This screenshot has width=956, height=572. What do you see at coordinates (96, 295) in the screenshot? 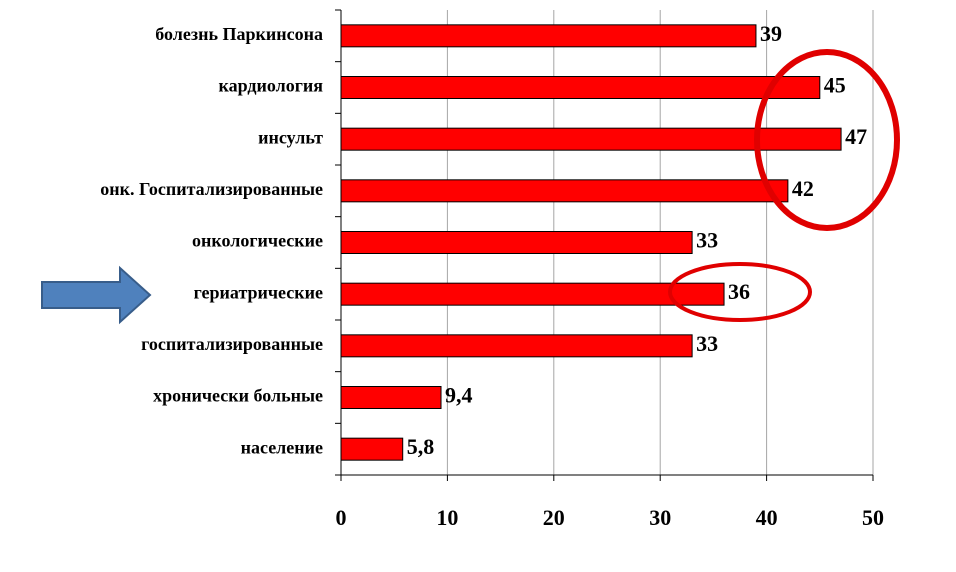
I see `arrow` at bounding box center [96, 295].